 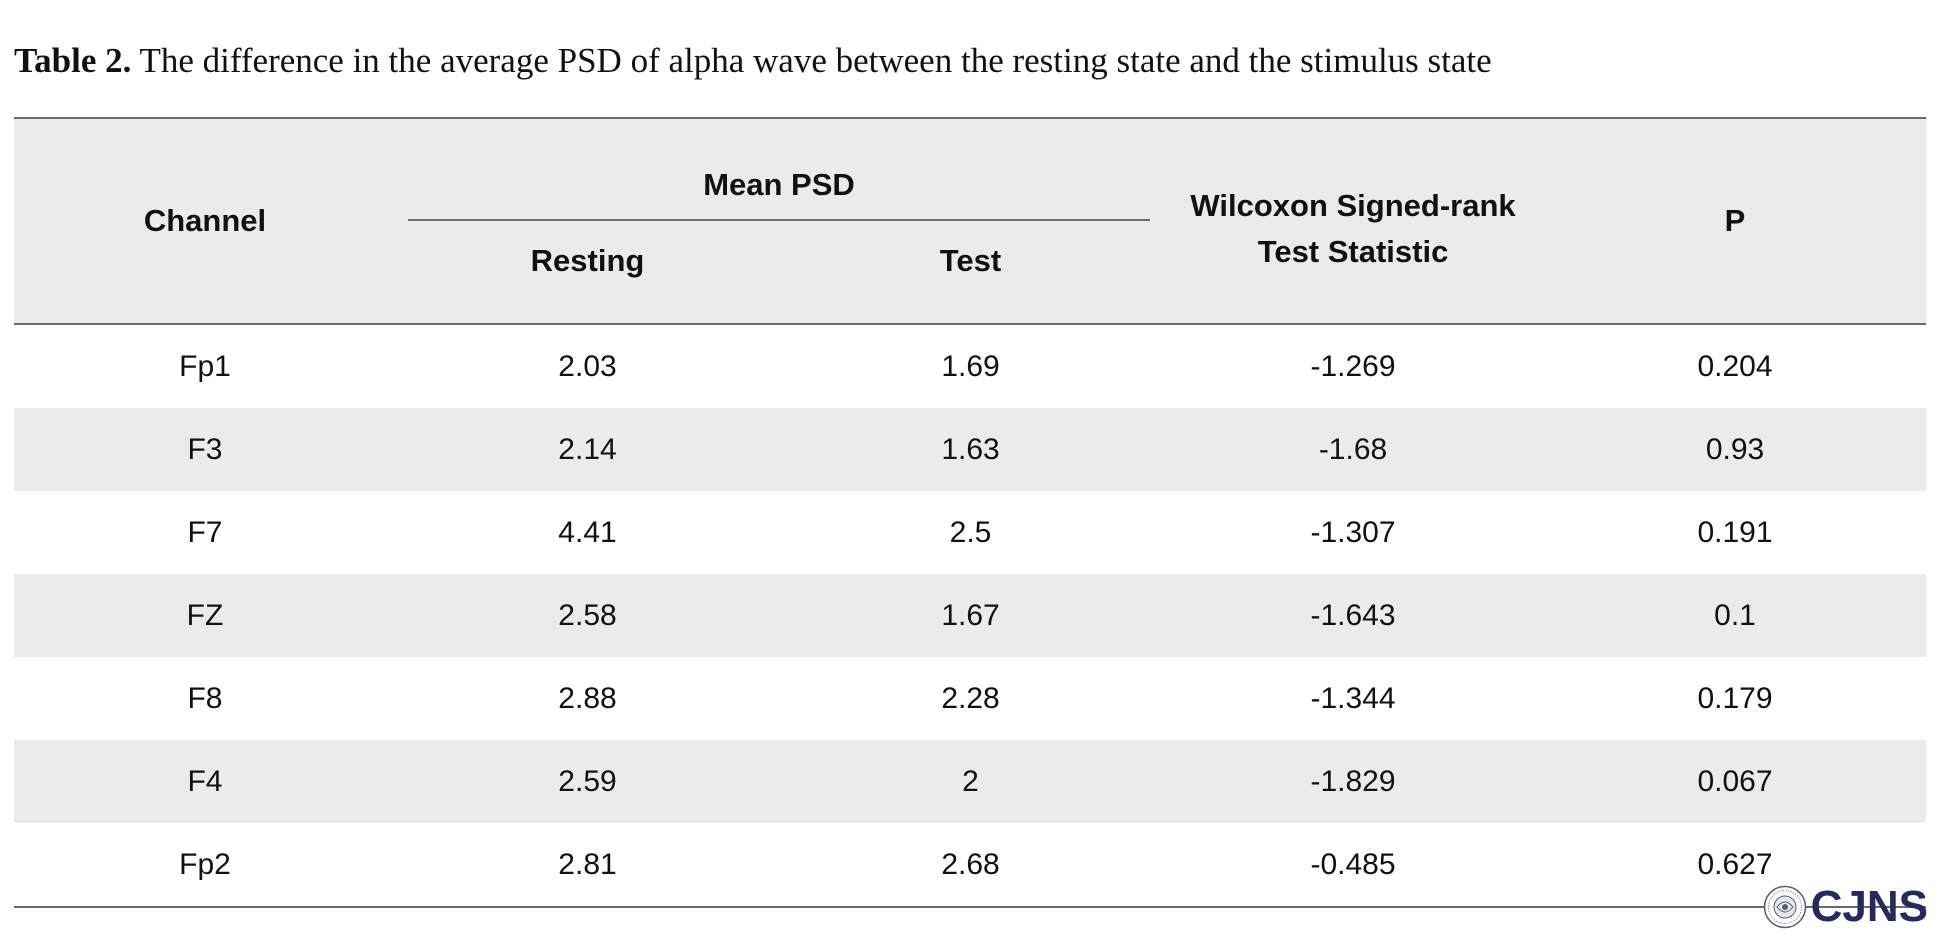 I want to click on header-resting: Resting, so click(x=587, y=272).